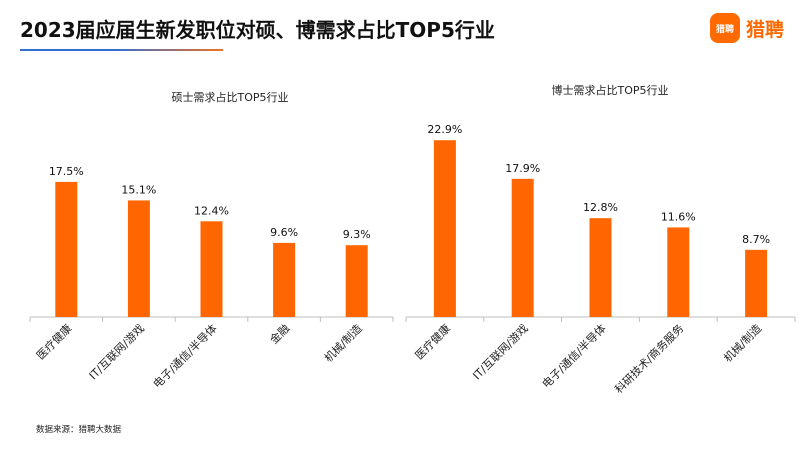  I want to click on title-underline, so click(121, 50).